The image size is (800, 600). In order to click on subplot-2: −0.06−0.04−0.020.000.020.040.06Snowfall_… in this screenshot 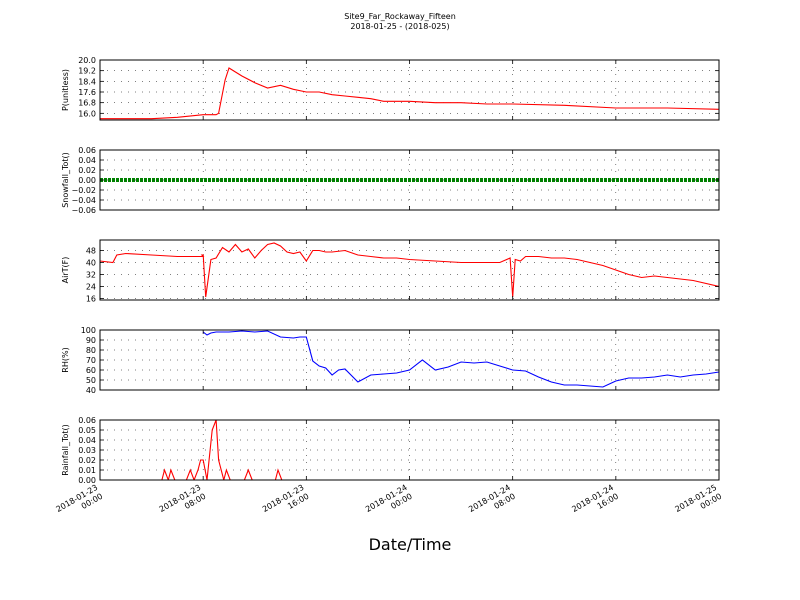, I will do `click(390, 180)`.